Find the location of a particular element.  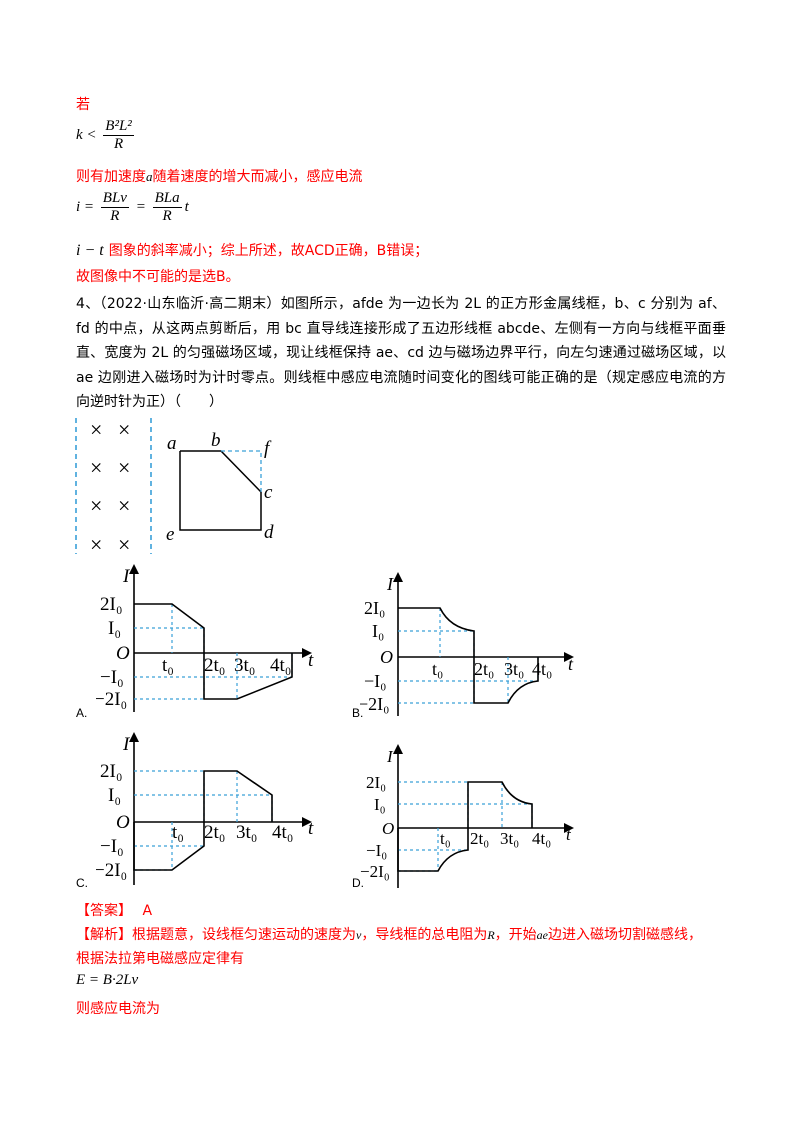

graph-option-a: I 2I₀ I₀ O −I₀ −2I₀ t₀ 2t₀ 3t₀ 4t₀ t is located at coordinates (205, 638).